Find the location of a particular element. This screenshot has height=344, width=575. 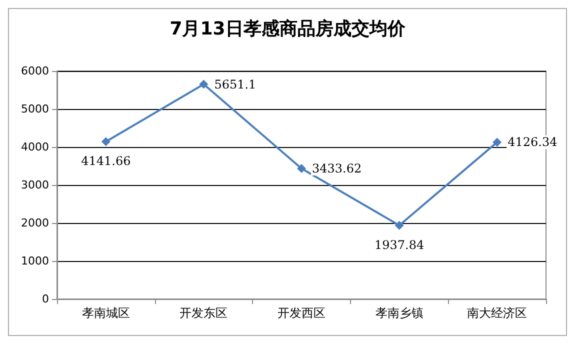

data-label: 4126.34 is located at coordinates (533, 142).